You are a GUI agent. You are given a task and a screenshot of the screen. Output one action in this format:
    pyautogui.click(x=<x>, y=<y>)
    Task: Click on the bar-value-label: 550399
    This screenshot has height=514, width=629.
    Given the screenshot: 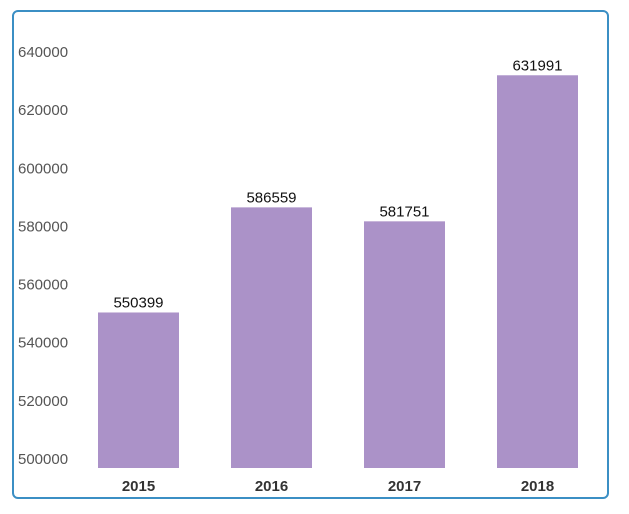 What is the action you would take?
    pyautogui.click(x=138, y=302)
    